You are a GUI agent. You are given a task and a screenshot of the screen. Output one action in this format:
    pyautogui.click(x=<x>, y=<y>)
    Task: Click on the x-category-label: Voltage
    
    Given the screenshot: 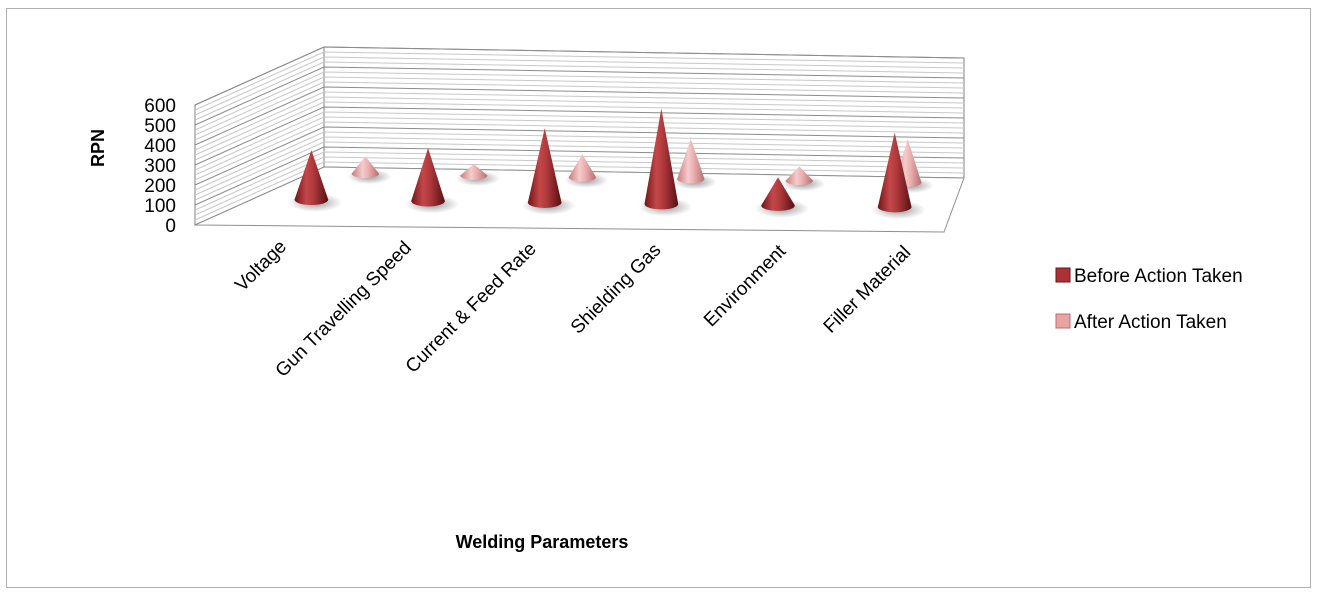 What is the action you would take?
    pyautogui.click(x=261, y=266)
    